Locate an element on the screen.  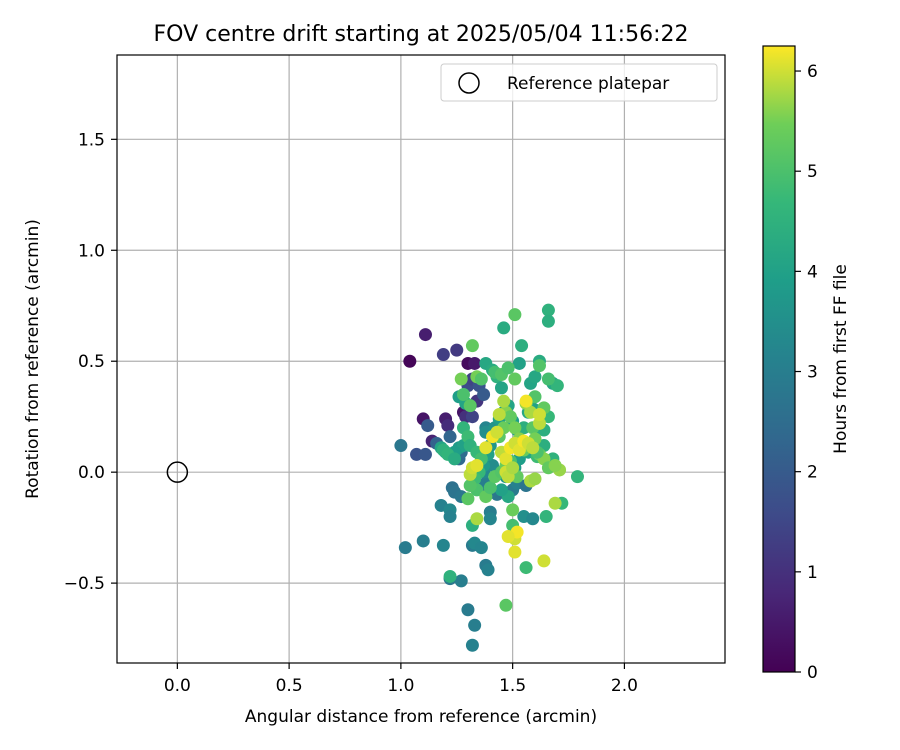
colorbar-tick-label: 4 is located at coordinates (812, 272).